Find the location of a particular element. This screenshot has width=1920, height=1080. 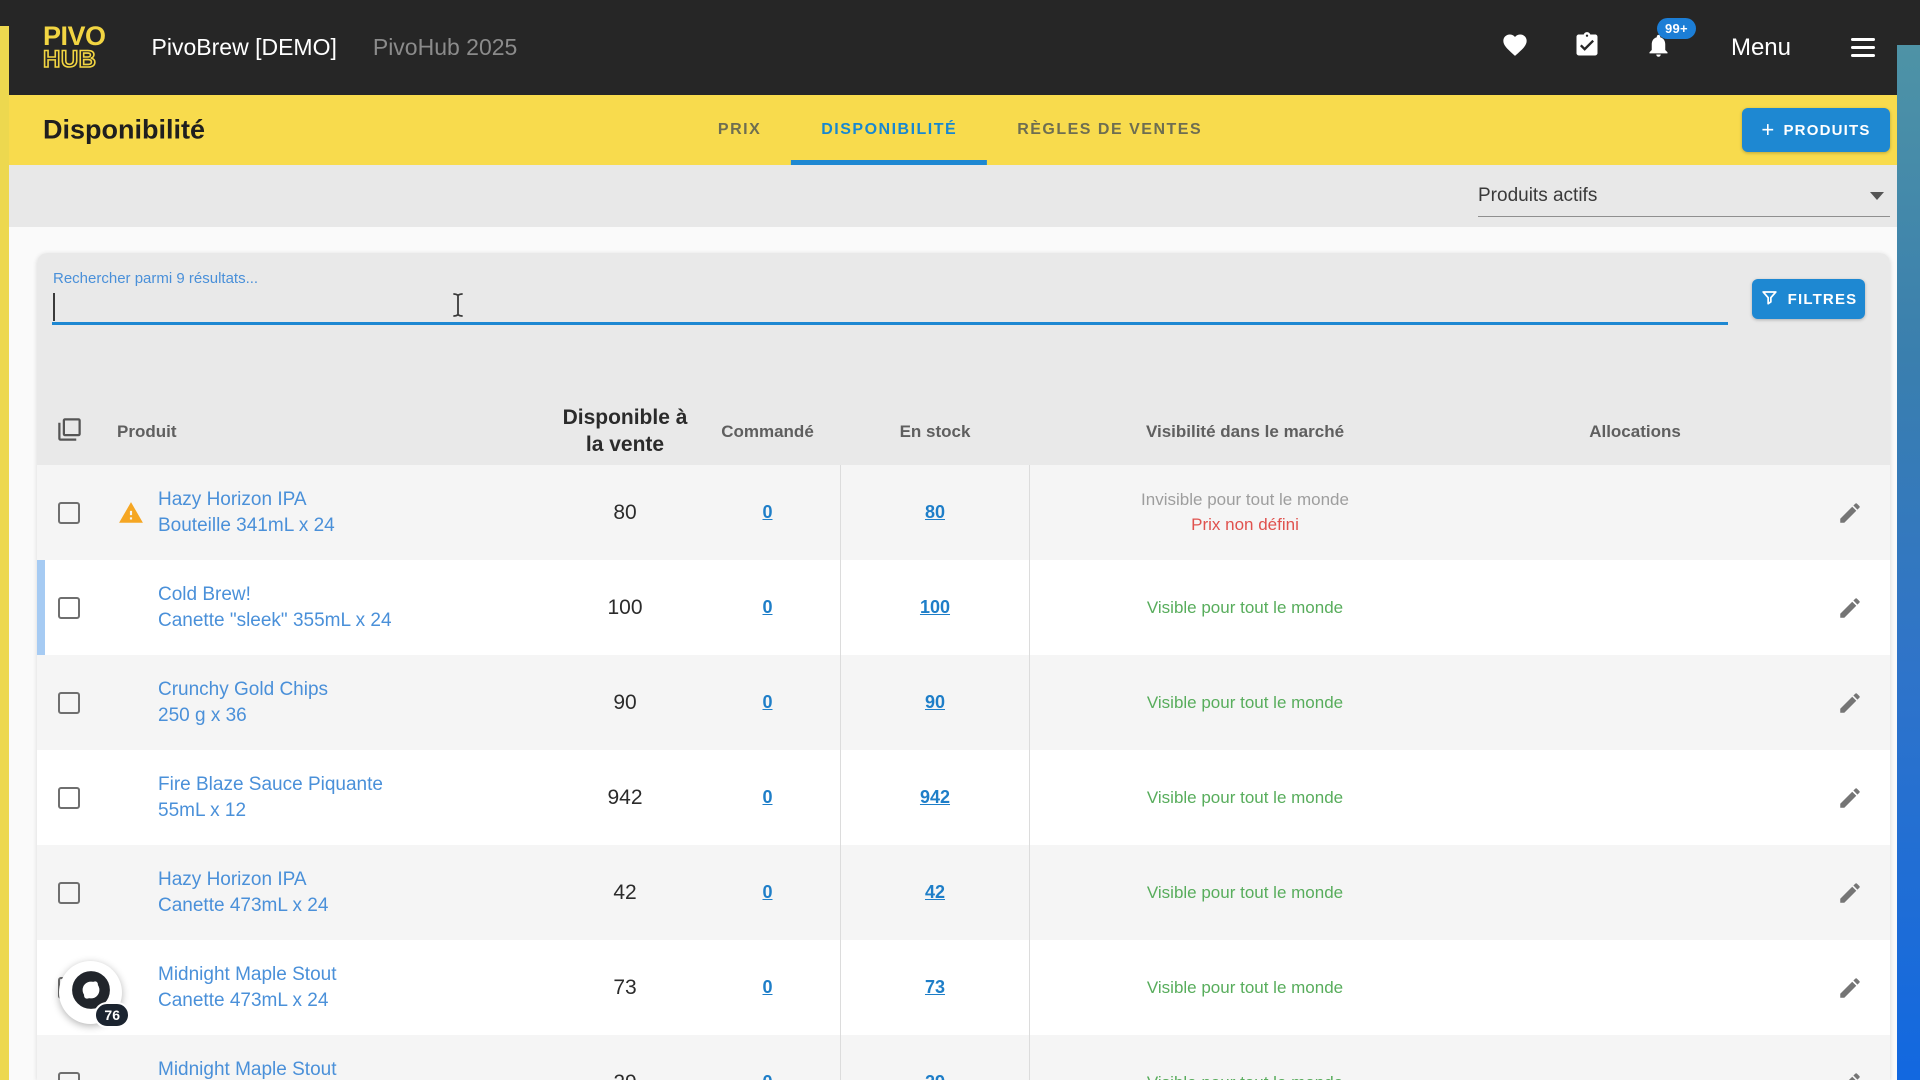

filter-band: Produits actifs is located at coordinates (960, 196).